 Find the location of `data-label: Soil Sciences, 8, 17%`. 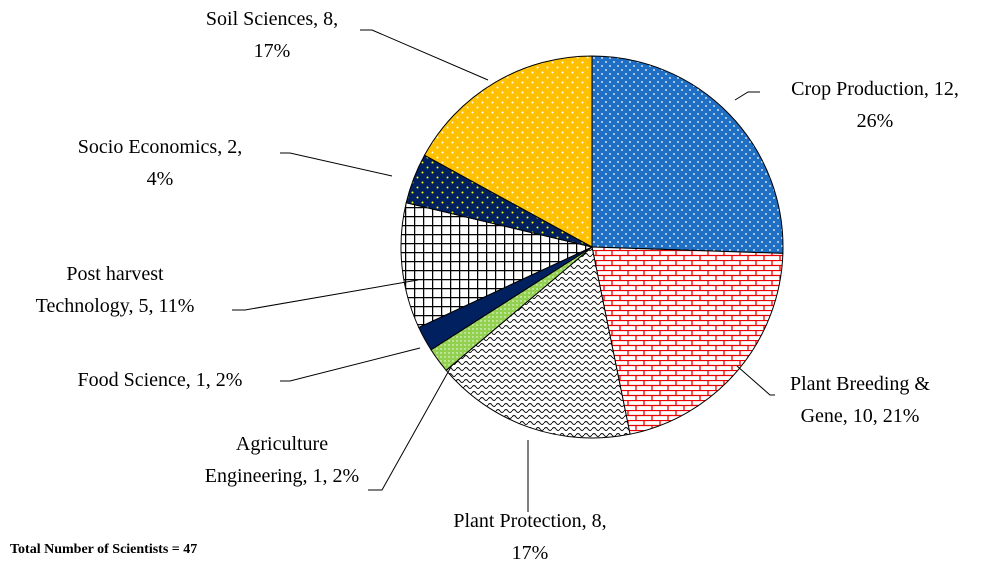

data-label: Soil Sciences, 8, 17% is located at coordinates (272, 35).